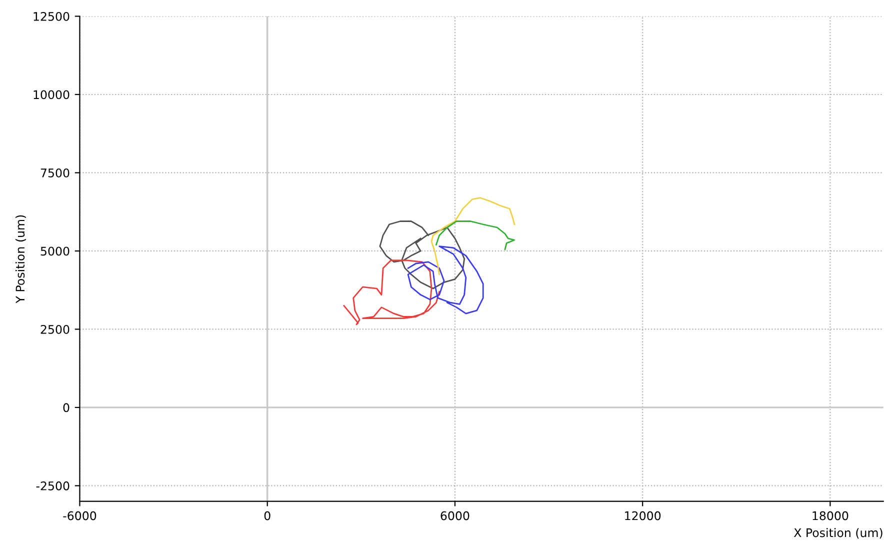 This screenshot has height=542, width=886. What do you see at coordinates (267, 515) in the screenshot?
I see `x-tick-label: 0` at bounding box center [267, 515].